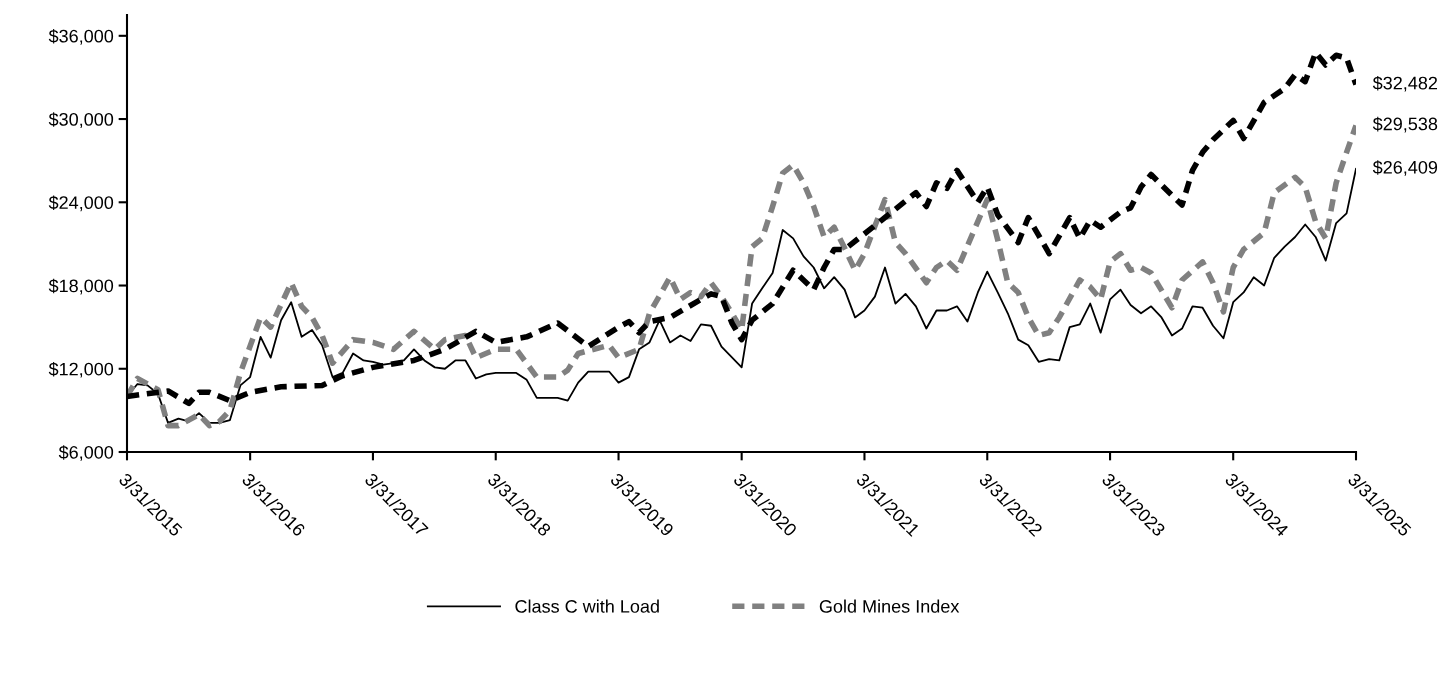 Image resolution: width=1445 pixels, height=673 pixels. What do you see at coordinates (81, 36) in the screenshot?
I see `y-tick-label: $36,000` at bounding box center [81, 36].